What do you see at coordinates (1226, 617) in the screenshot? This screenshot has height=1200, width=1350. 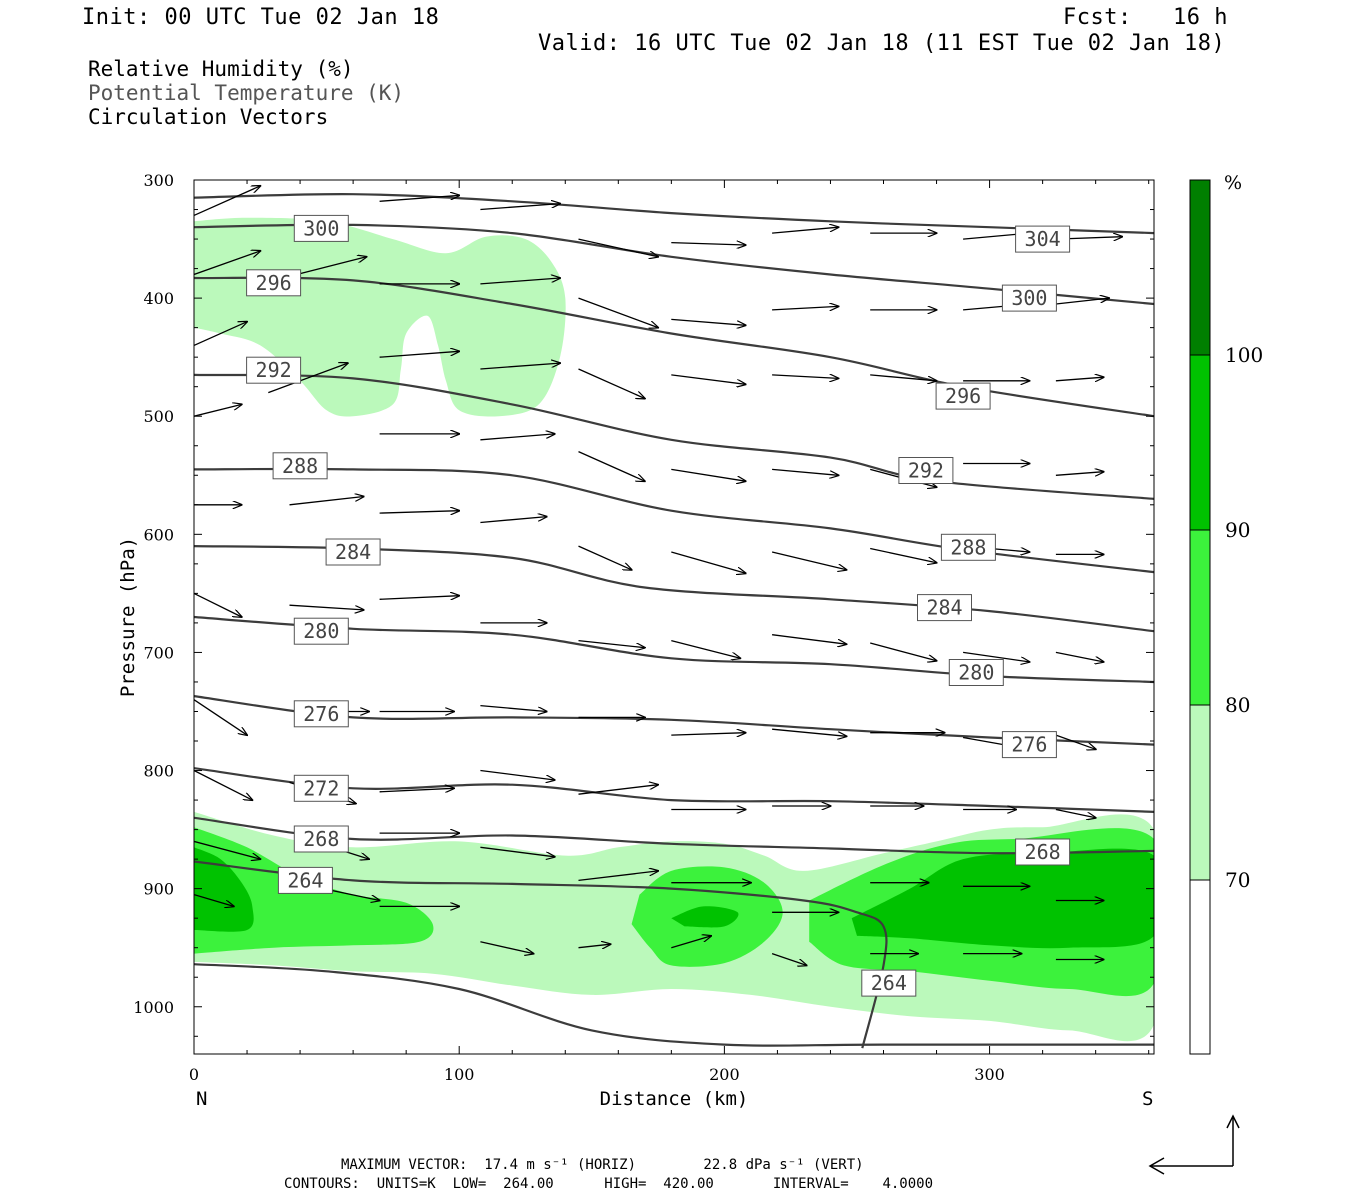 I see `colorbar: 70 80 90 100` at bounding box center [1226, 617].